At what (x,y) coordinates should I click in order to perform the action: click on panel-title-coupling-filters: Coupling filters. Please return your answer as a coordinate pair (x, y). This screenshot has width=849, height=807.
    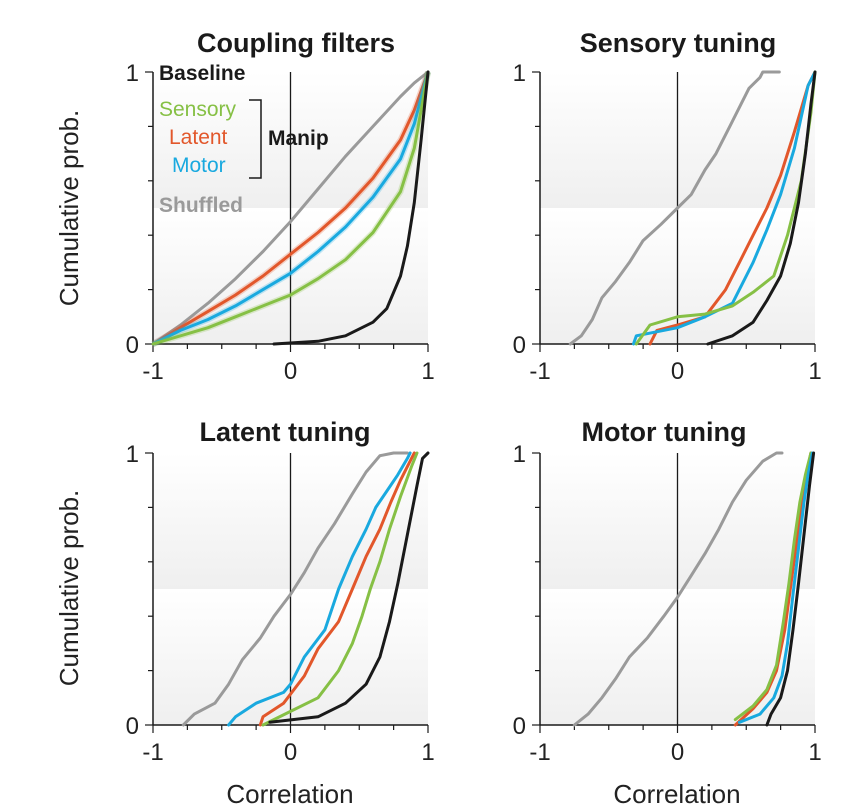
    Looking at the image, I should click on (296, 43).